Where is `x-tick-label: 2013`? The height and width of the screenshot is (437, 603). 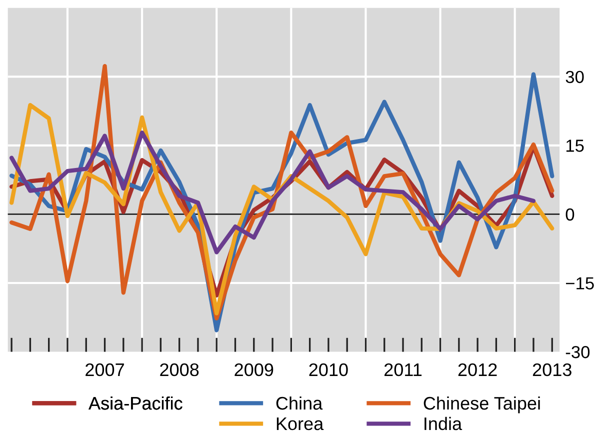 x-tick-label: 2013 is located at coordinates (552, 369).